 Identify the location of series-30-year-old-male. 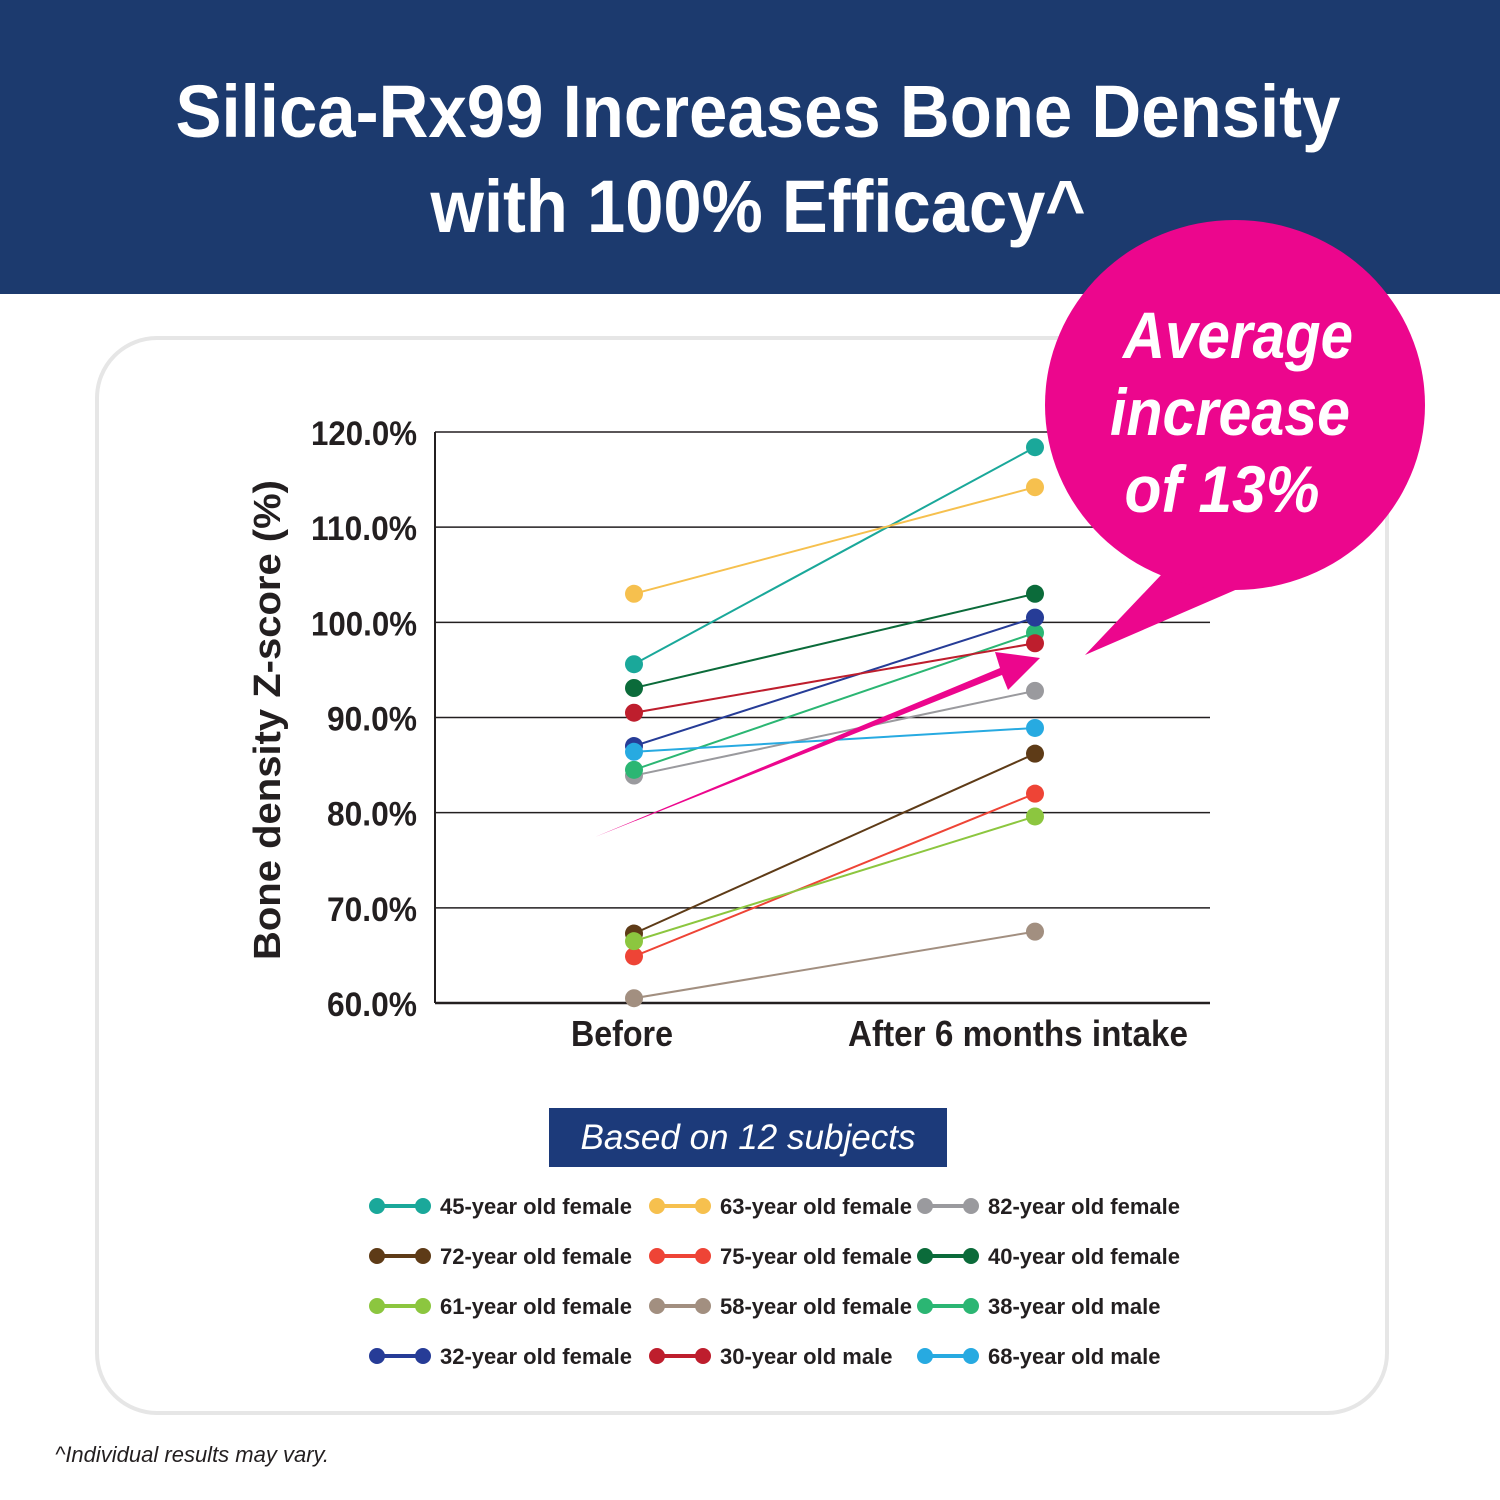
(834, 678).